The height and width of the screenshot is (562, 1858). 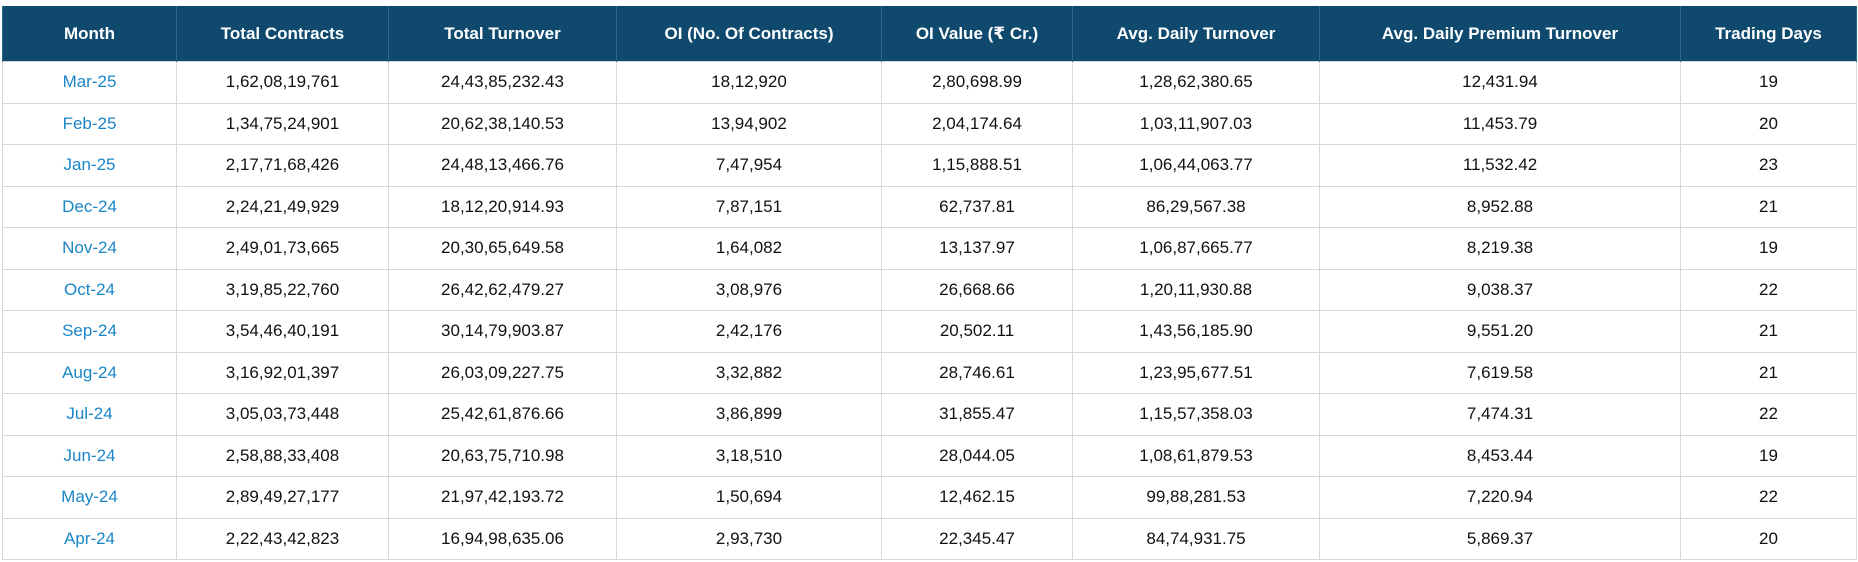 I want to click on total-contracts-cell: 2,24,21,49,929, so click(x=282, y=206).